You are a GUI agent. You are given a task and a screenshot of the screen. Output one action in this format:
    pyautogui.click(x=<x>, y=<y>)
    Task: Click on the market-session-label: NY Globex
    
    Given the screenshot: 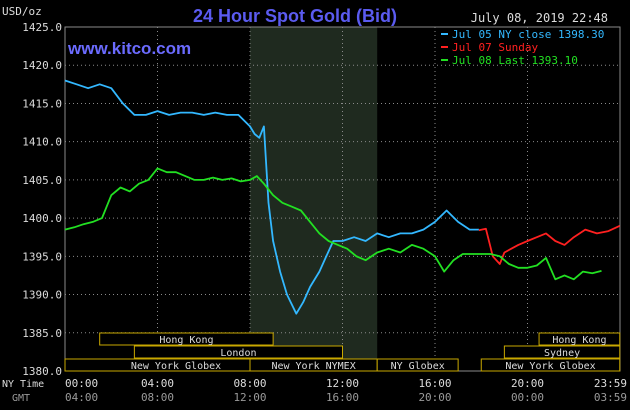 What is the action you would take?
    pyautogui.click(x=418, y=366)
    